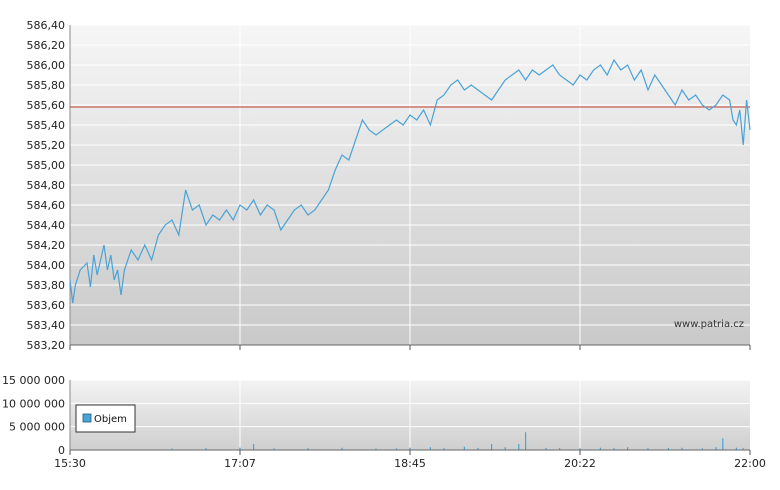 The width and height of the screenshot is (780, 490). I want to click on price-y-tick-label: 585,80, so click(46, 85).